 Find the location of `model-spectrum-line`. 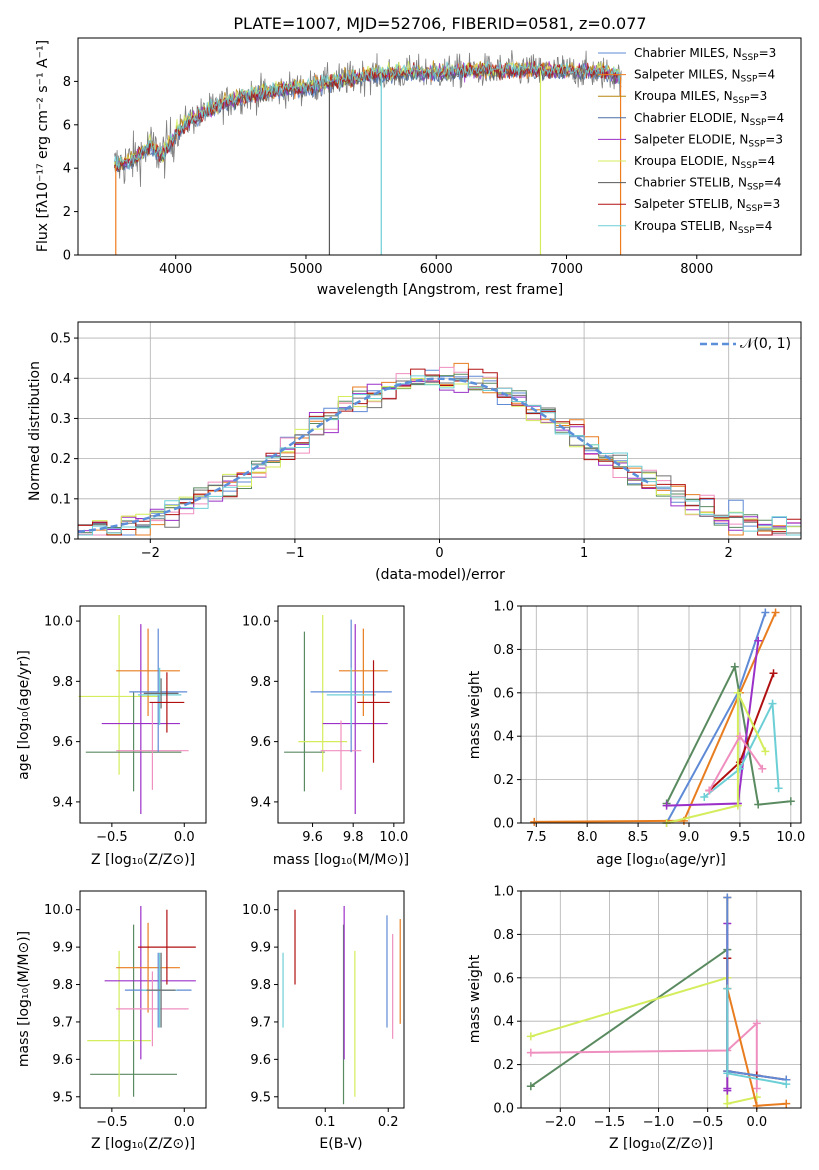

model-spectrum-line is located at coordinates (368, 116).